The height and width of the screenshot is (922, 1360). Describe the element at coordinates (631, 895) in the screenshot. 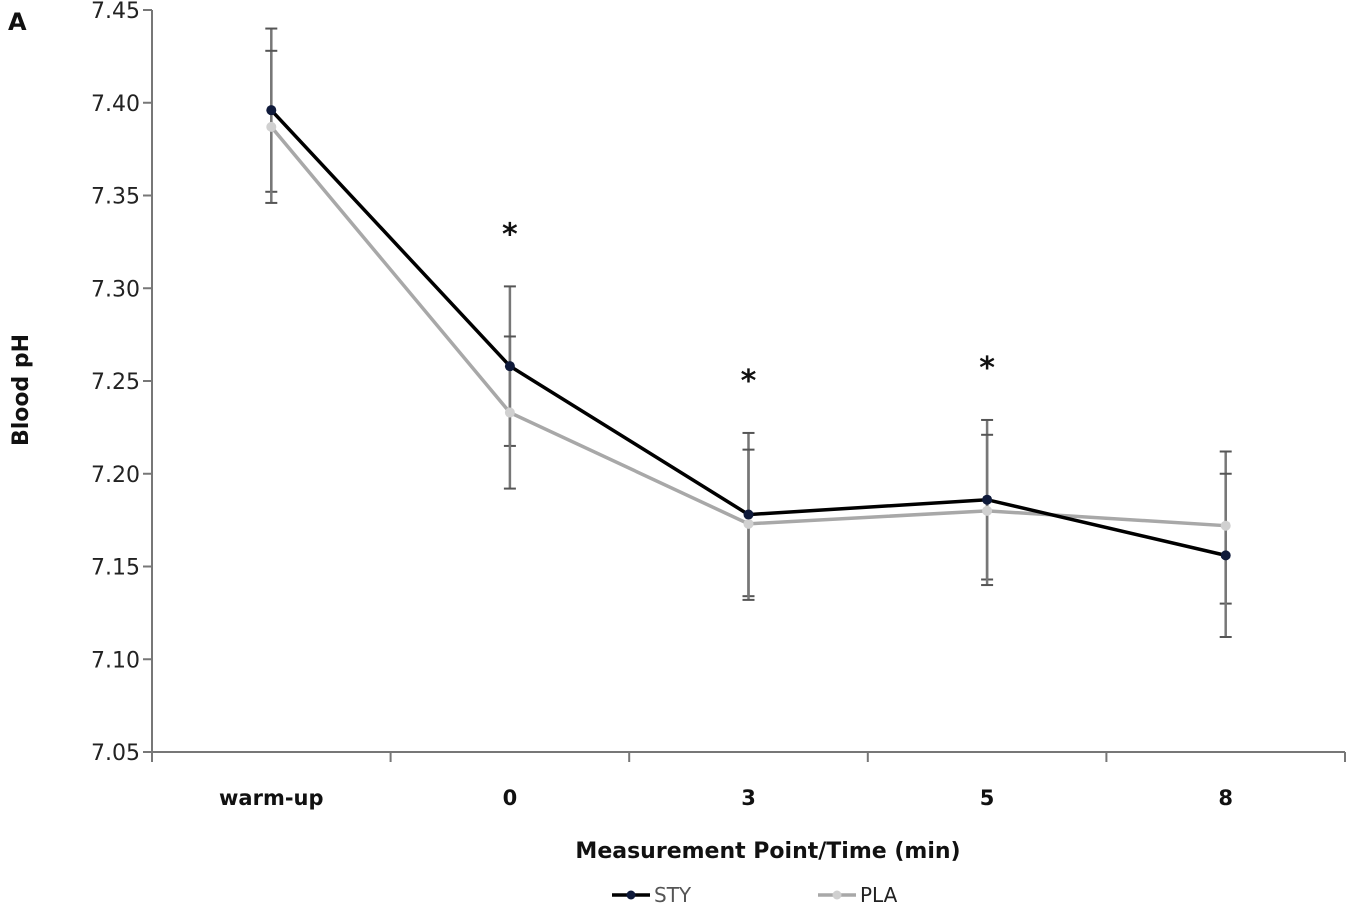

I see `legend-marker-sty` at that location.